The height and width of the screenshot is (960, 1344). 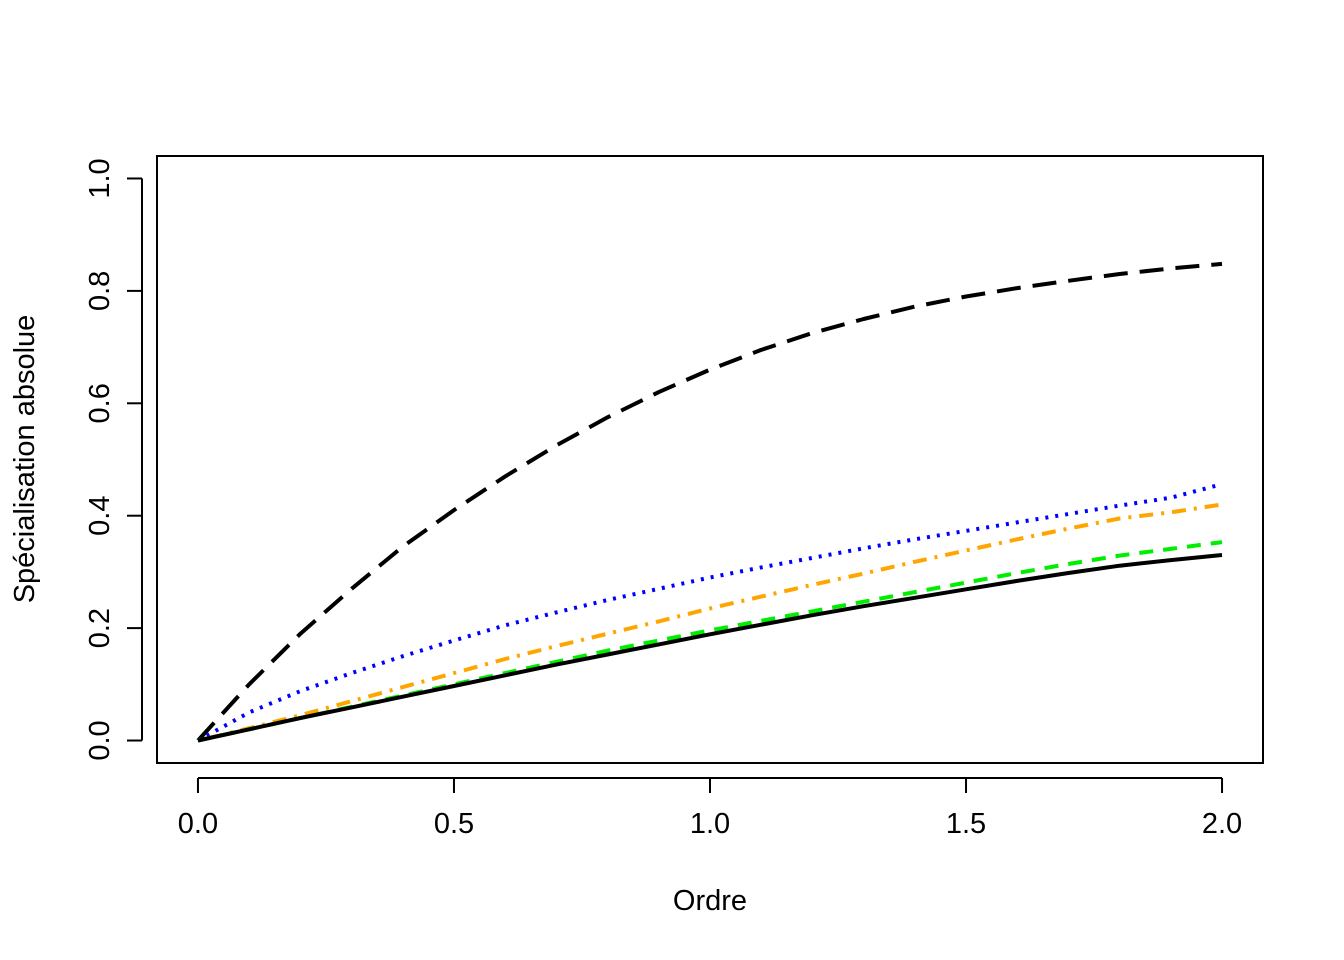 What do you see at coordinates (100, 516) in the screenshot?
I see `y-tick-label: 0.4` at bounding box center [100, 516].